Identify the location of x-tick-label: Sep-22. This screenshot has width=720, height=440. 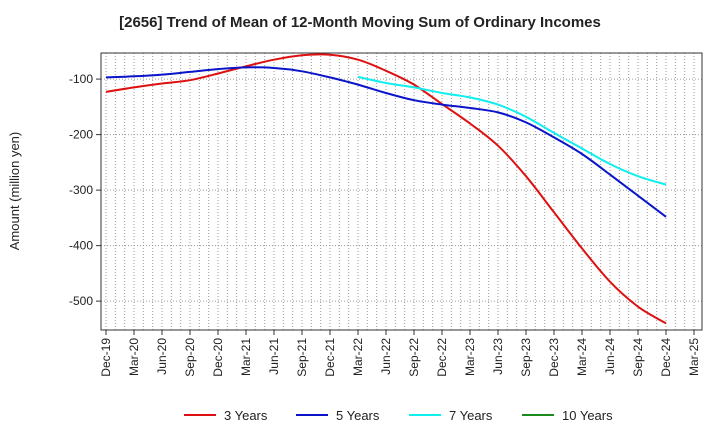
(414, 357).